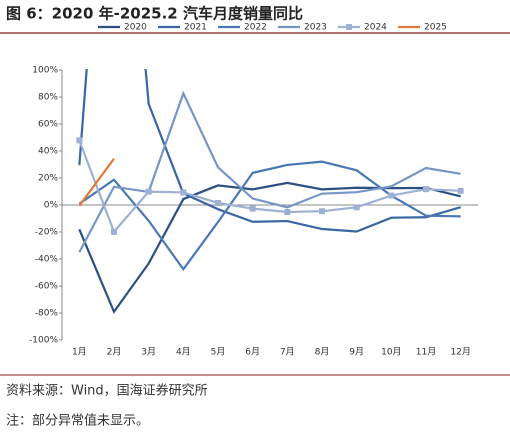  Describe the element at coordinates (435, 28) in the screenshot. I see `legend-label: 2025` at that location.